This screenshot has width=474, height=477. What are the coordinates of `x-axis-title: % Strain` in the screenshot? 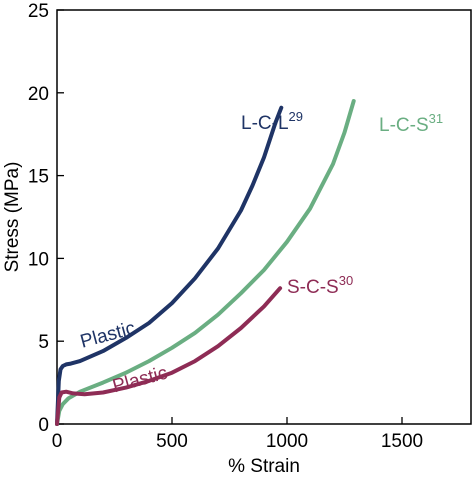 It's located at (264, 466).